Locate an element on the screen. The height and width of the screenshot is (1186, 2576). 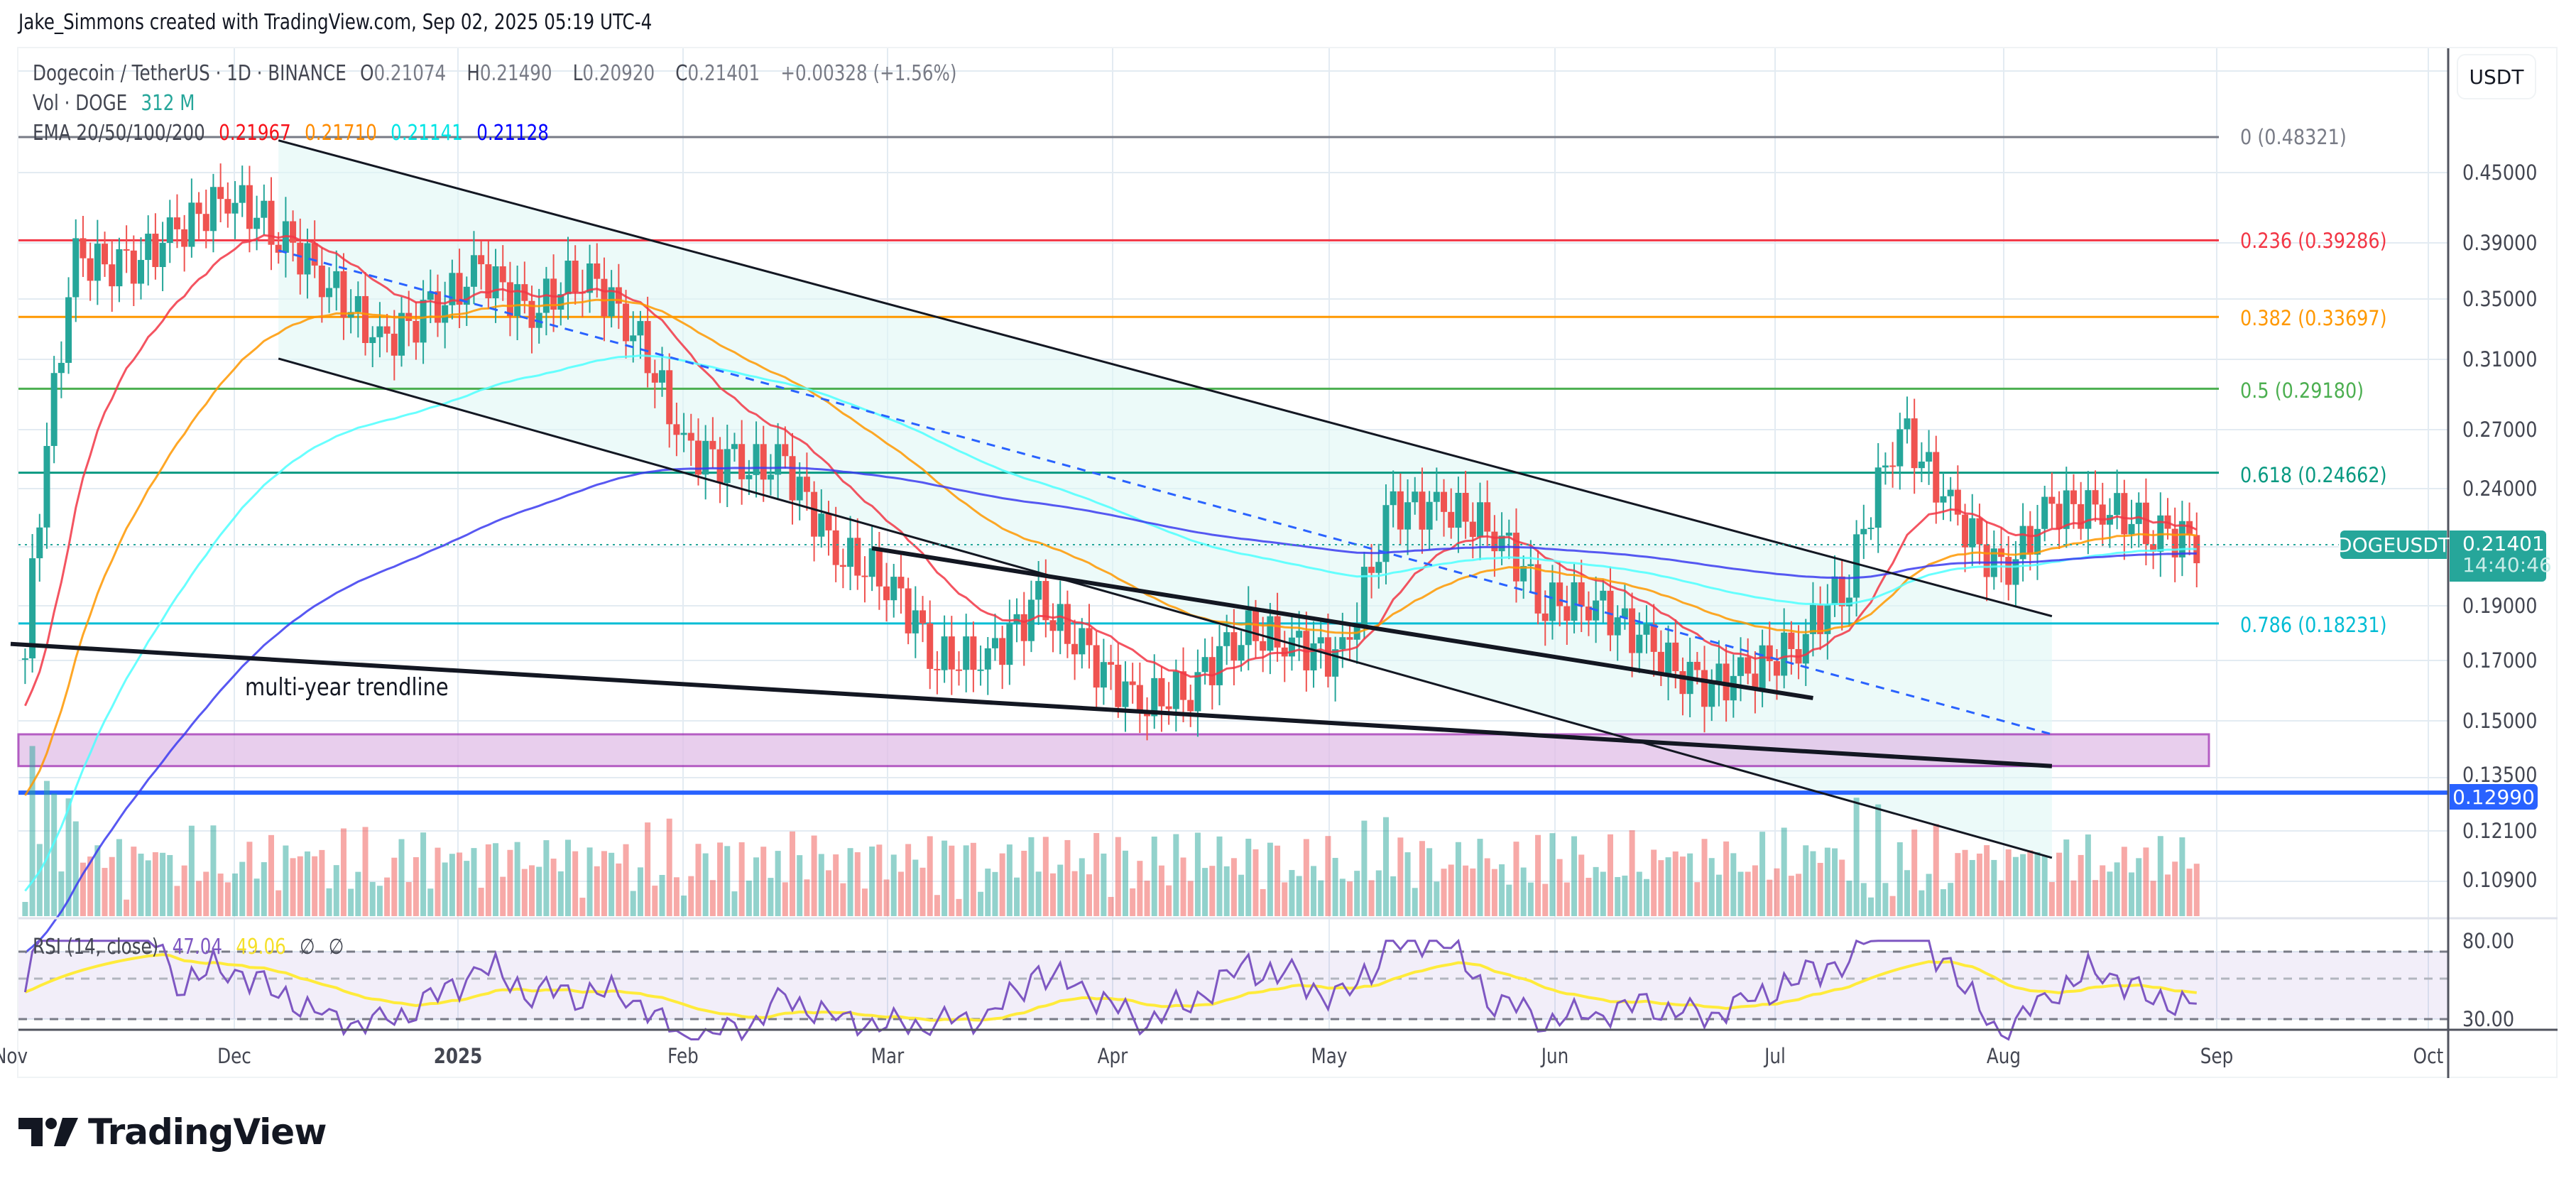
rsi-legend: RSI (14, close) 47.04 49.06 ∅ ∅ is located at coordinates (192, 947).